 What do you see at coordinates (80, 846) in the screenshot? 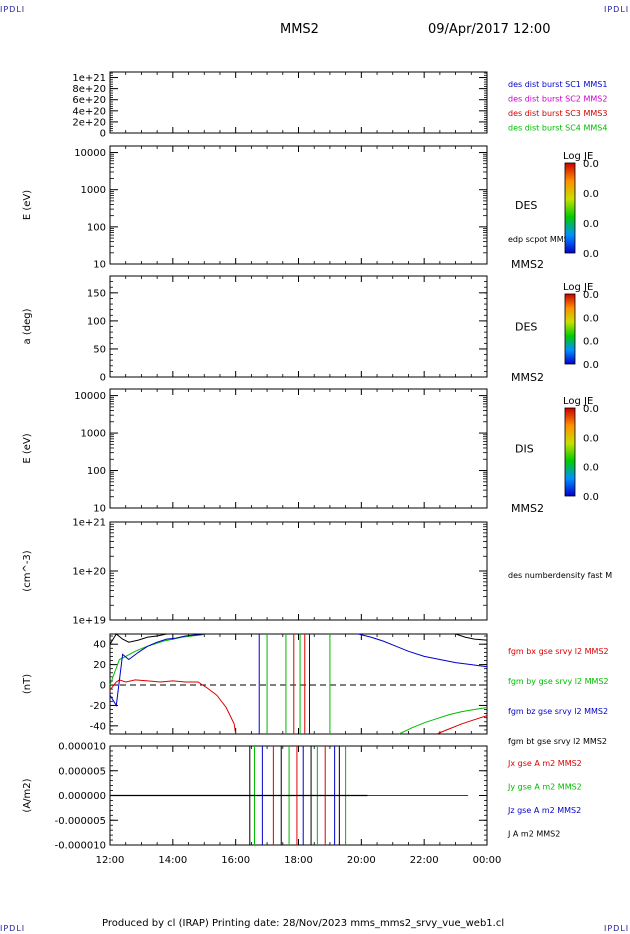
I see `y-tick-label: -0.000010` at bounding box center [80, 846].